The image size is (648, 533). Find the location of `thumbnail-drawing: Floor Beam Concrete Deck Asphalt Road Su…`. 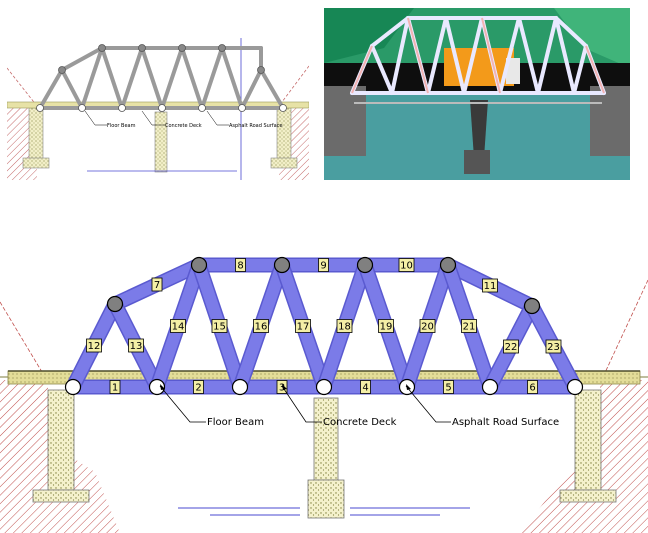

thumbnail-drawing: Floor Beam Concrete Deck Asphalt Road Su… is located at coordinates (158, 109).